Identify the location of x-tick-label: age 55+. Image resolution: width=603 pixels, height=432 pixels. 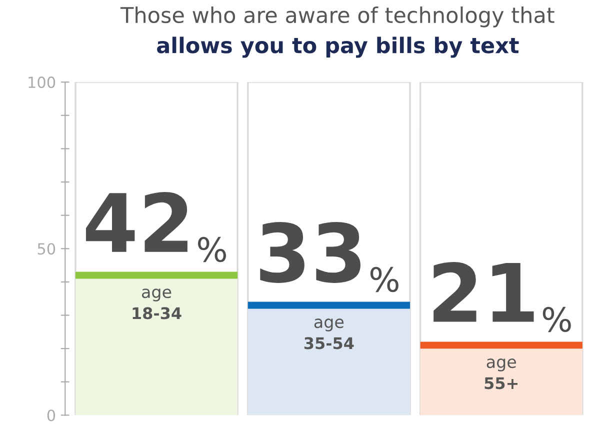
(501, 374).